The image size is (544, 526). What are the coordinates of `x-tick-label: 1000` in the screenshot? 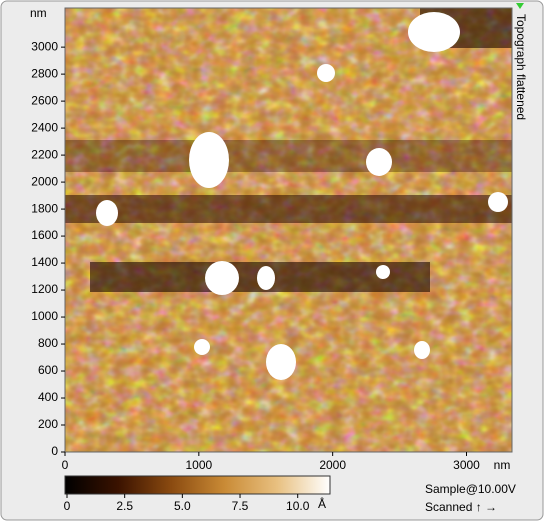 It's located at (198, 465).